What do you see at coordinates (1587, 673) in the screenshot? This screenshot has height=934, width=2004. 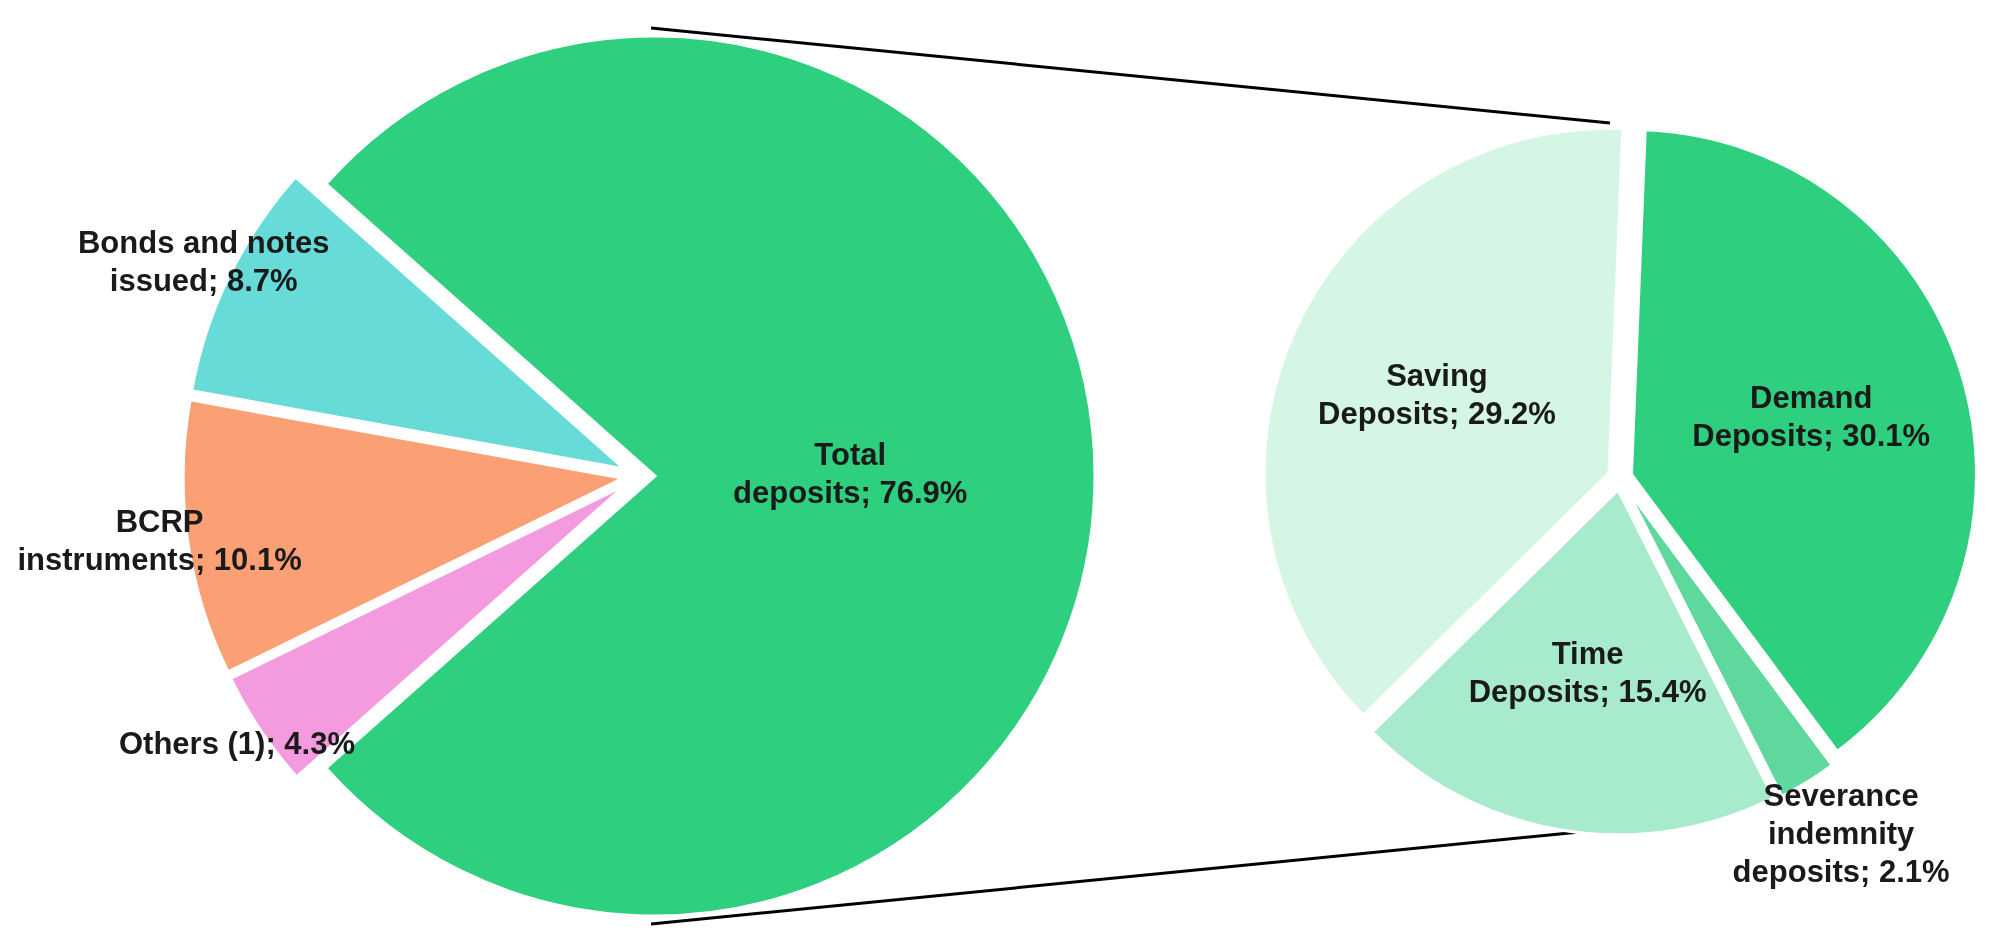 I see `slice-label: Time Deposits; 15.4%` at bounding box center [1587, 673].